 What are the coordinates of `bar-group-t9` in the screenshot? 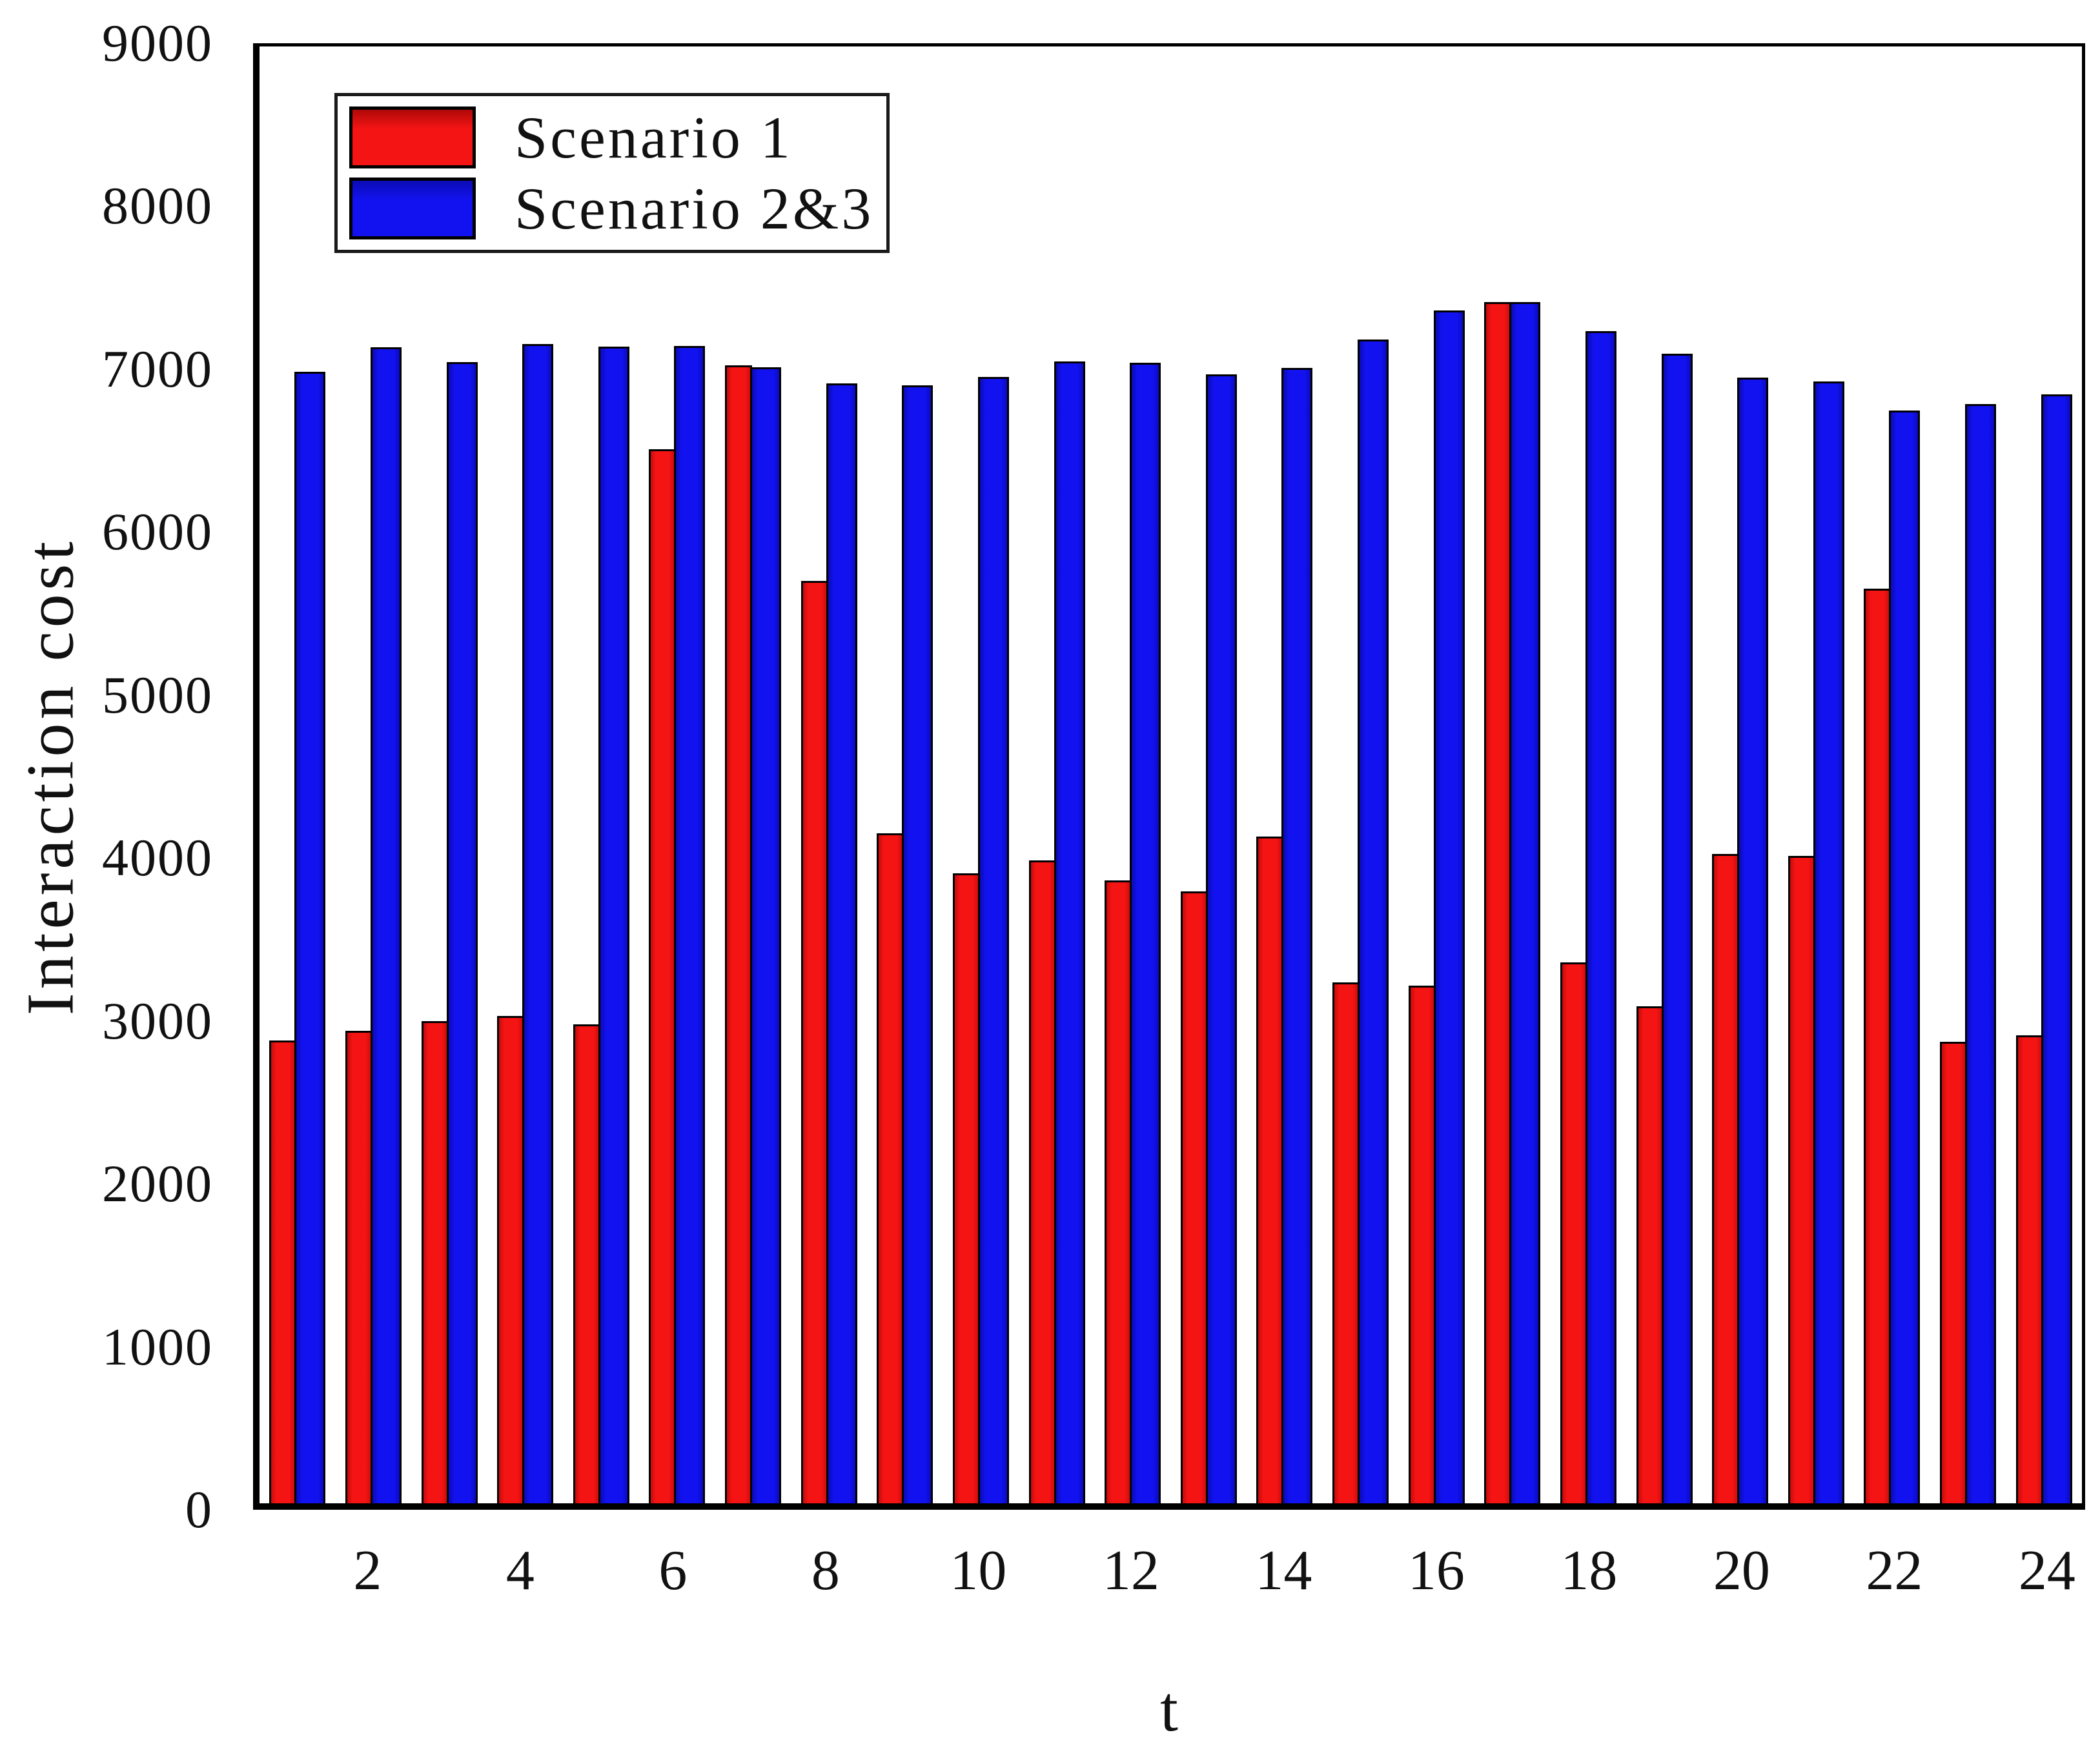 It's located at (905, 775).